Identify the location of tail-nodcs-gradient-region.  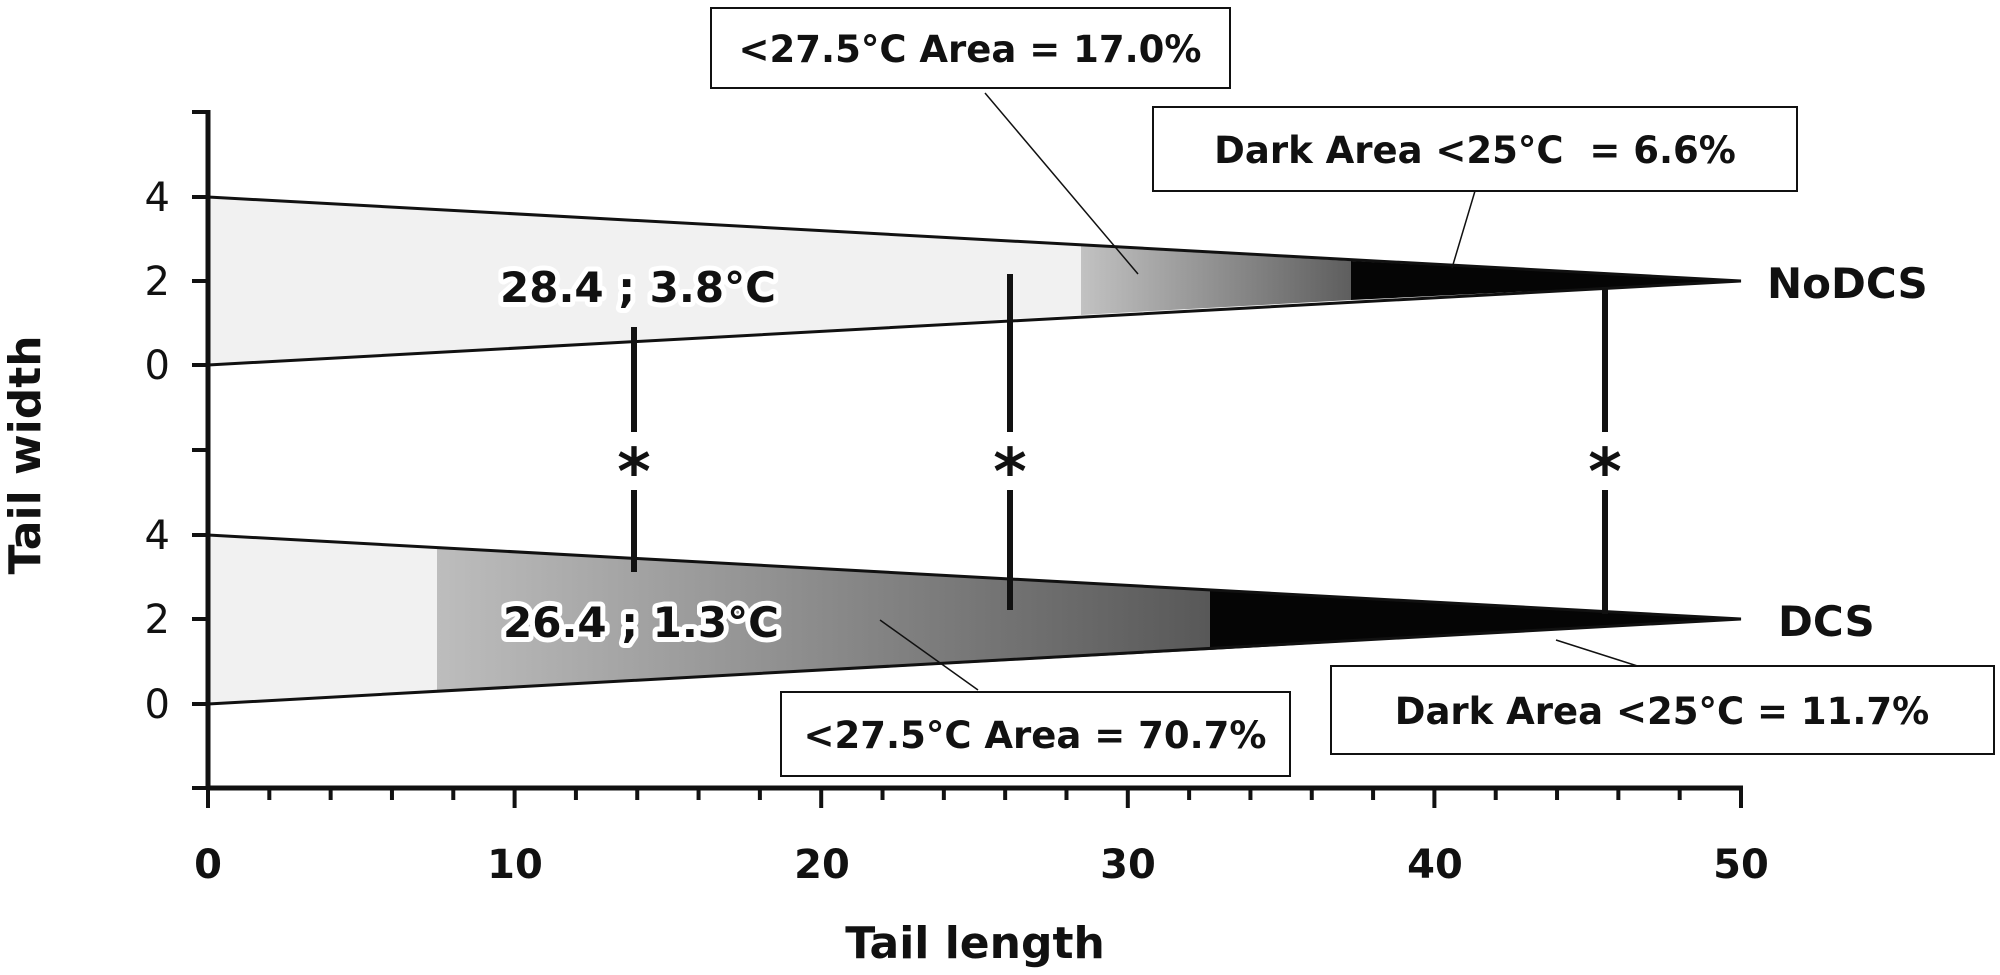
(1216, 280).